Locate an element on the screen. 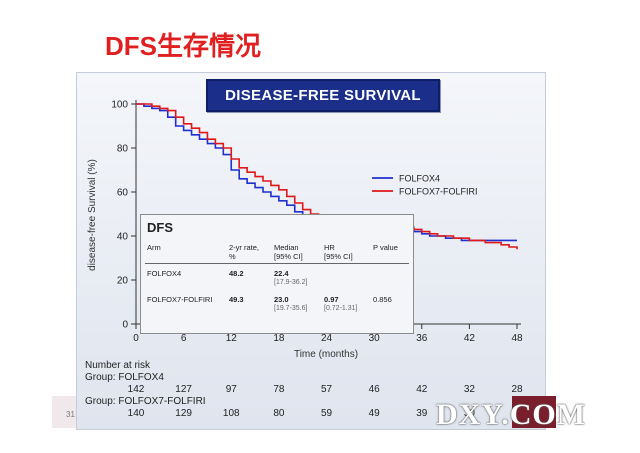  y-tick-label: 100 is located at coordinates (119, 105).